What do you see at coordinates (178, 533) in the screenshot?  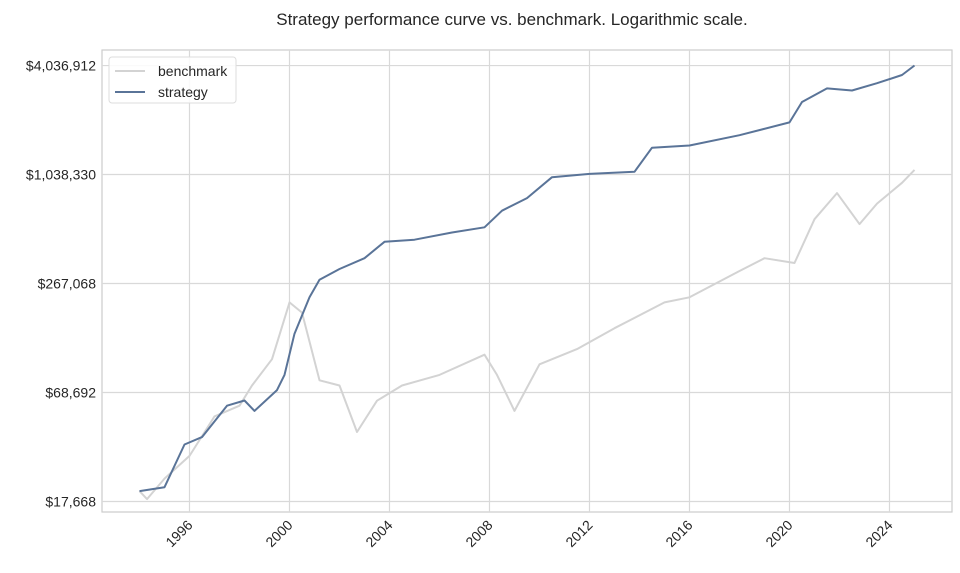 I see `x-tick-label: 1996` at bounding box center [178, 533].